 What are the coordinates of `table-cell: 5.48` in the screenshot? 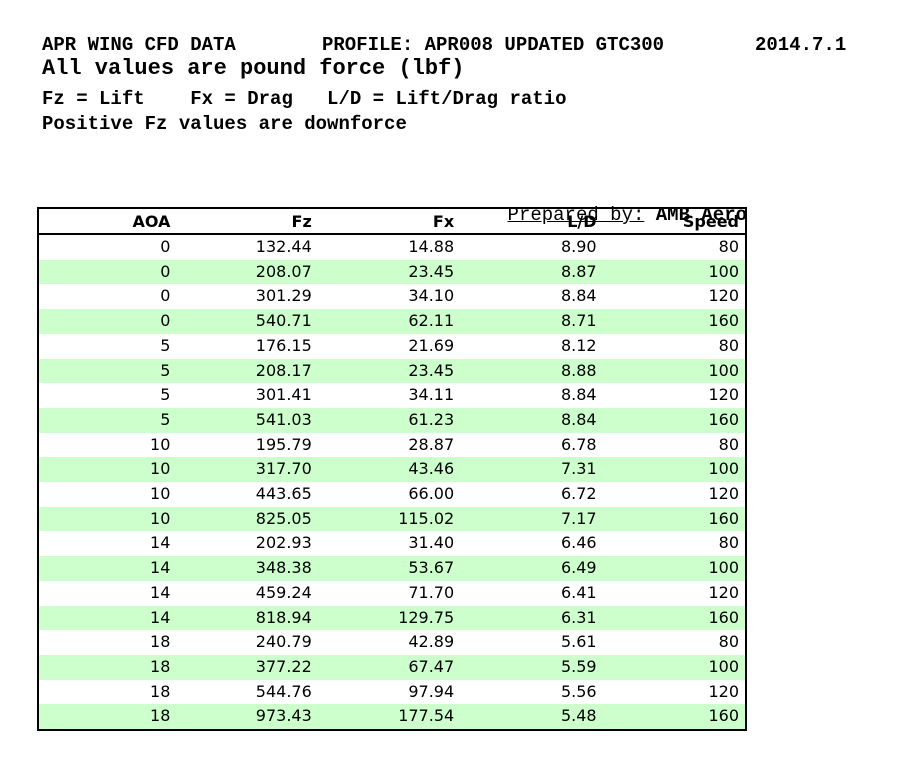 It's located at (531, 717).